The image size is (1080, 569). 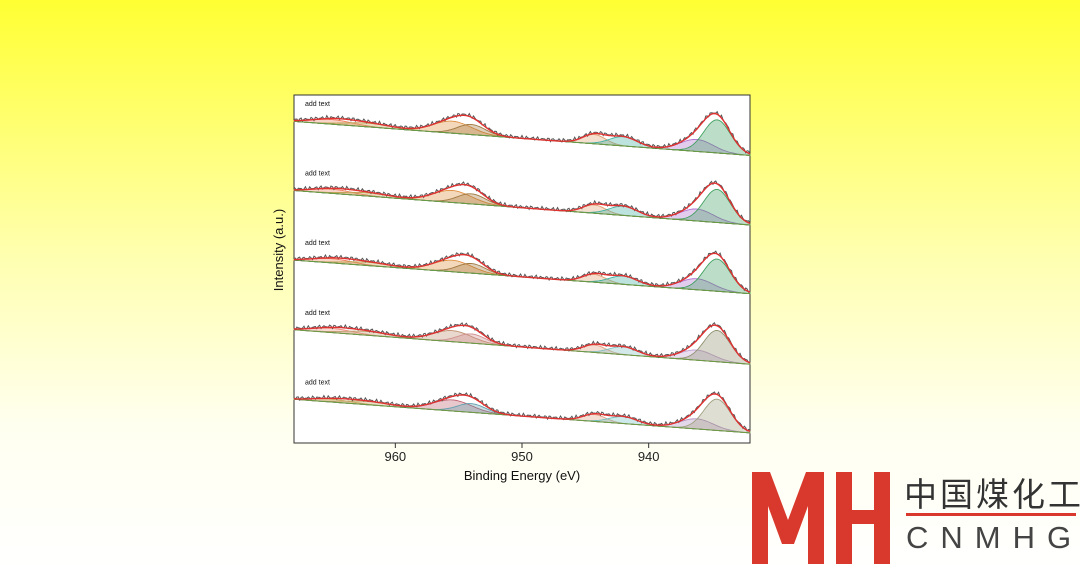 I want to click on x-tick-label-960: 960, so click(x=395, y=456).